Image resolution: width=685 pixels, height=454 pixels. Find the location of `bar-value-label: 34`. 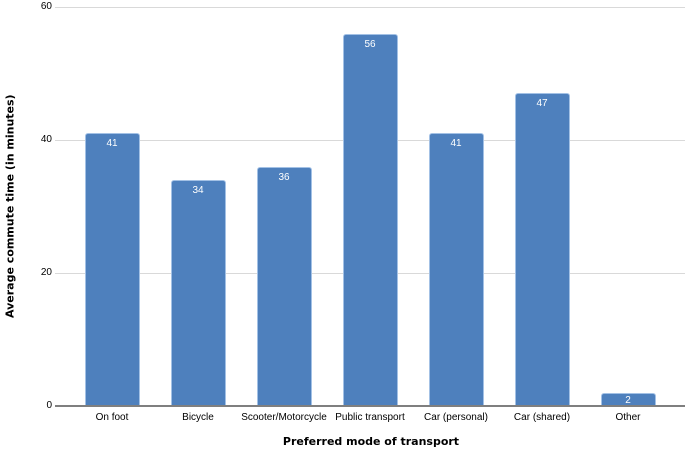

bar-value-label: 34 is located at coordinates (198, 190).